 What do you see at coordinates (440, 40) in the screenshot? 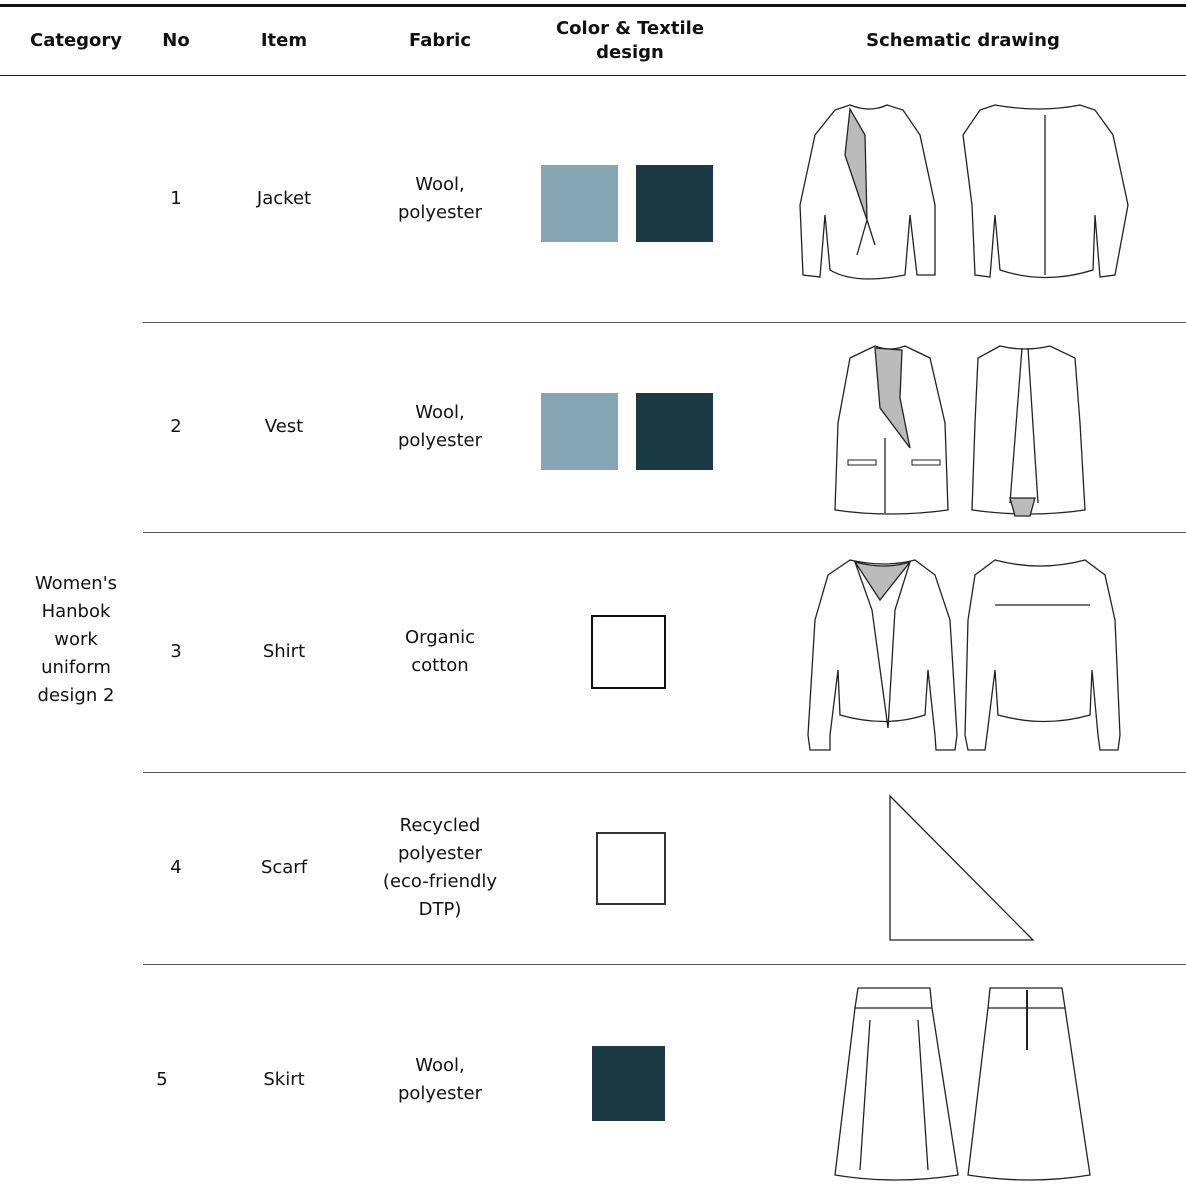
I see `header-fabric: Fabric` at bounding box center [440, 40].